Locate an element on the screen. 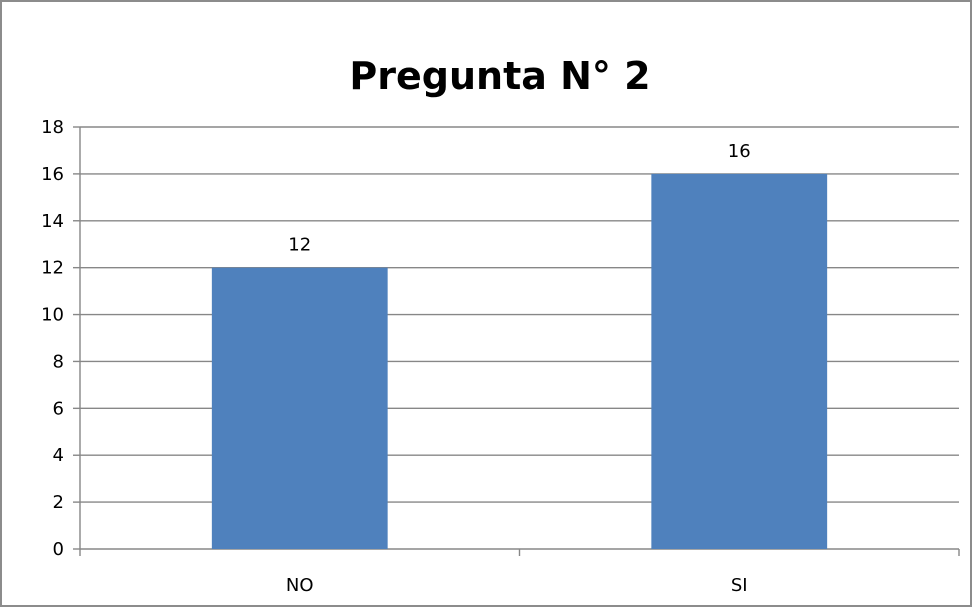 This screenshot has width=972, height=607. y-tick-label: 12 is located at coordinates (52, 268).